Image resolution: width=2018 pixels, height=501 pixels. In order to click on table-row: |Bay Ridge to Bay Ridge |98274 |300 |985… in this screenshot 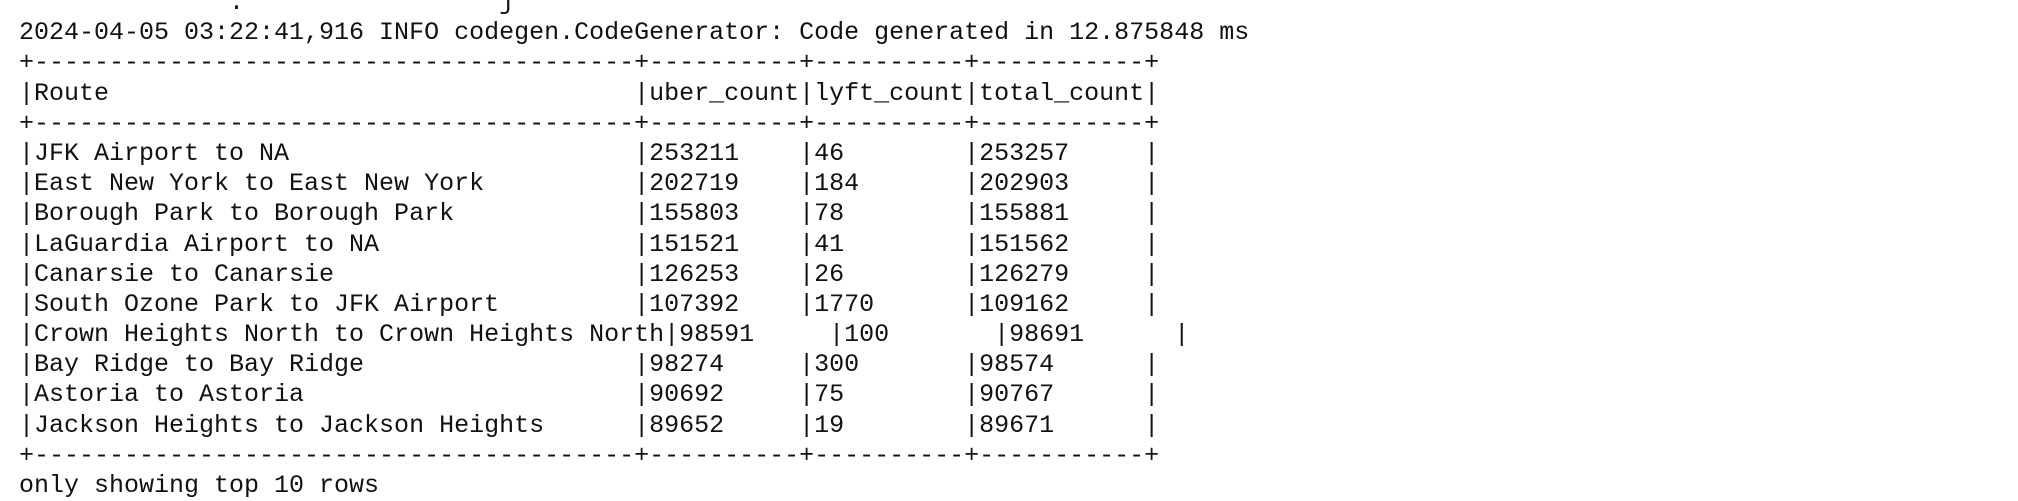, I will do `click(589, 365)`.